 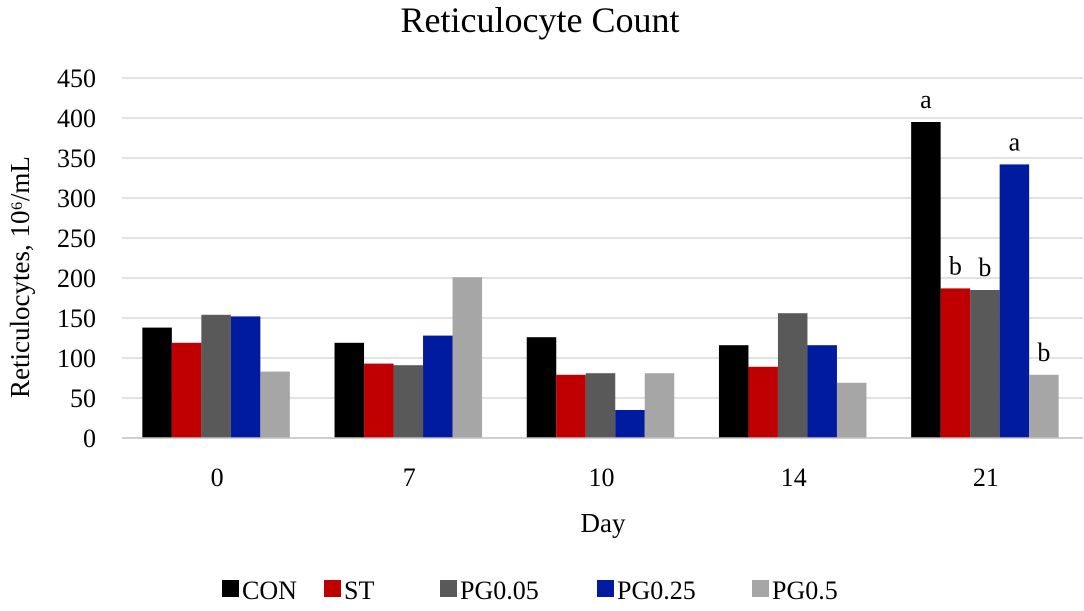 I want to click on x-axis-ticks: 0 7 10 14 21, so click(x=605, y=477).